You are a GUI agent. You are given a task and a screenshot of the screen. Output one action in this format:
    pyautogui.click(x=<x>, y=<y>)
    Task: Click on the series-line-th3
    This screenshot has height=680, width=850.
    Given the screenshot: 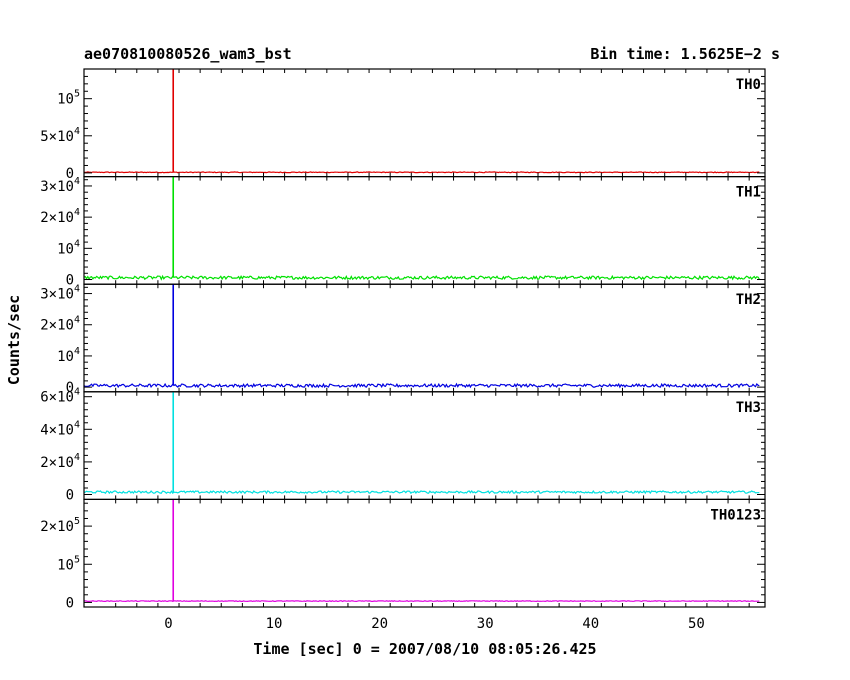 What is the action you would take?
    pyautogui.click(x=421, y=492)
    